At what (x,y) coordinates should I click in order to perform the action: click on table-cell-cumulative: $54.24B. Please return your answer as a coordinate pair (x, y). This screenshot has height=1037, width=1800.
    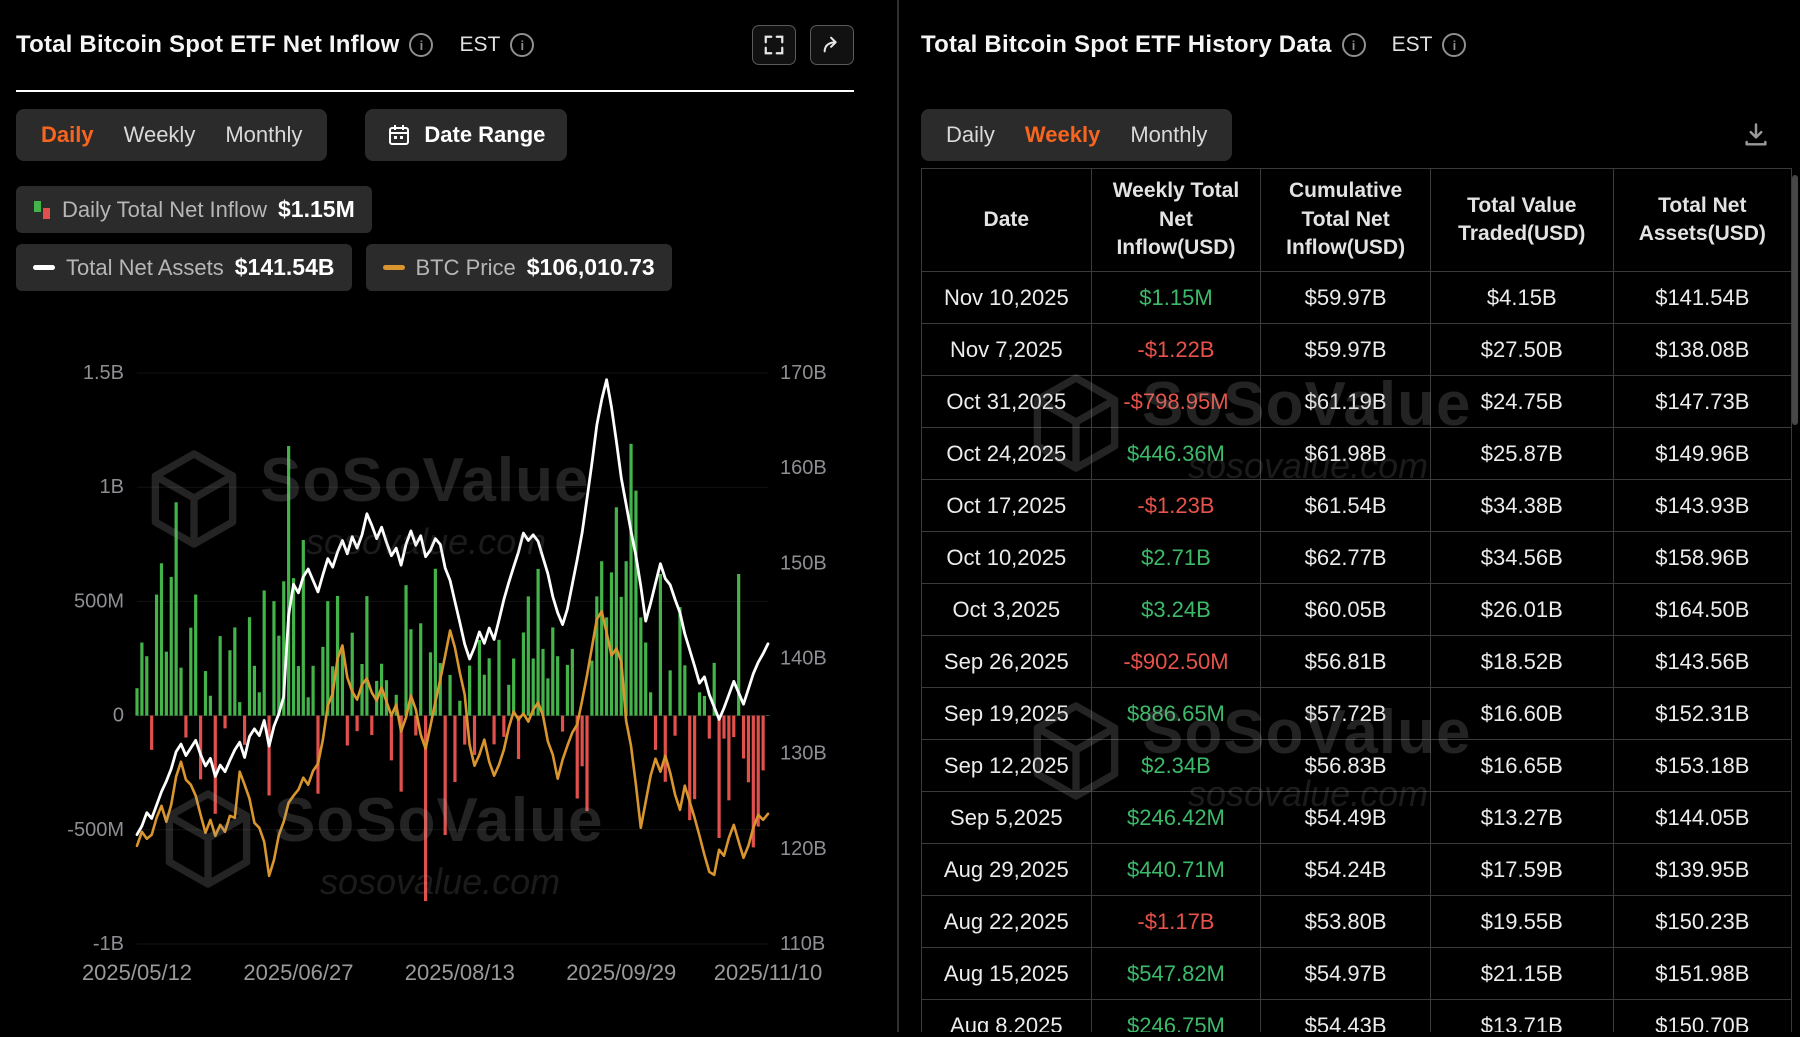
    Looking at the image, I should click on (1345, 869).